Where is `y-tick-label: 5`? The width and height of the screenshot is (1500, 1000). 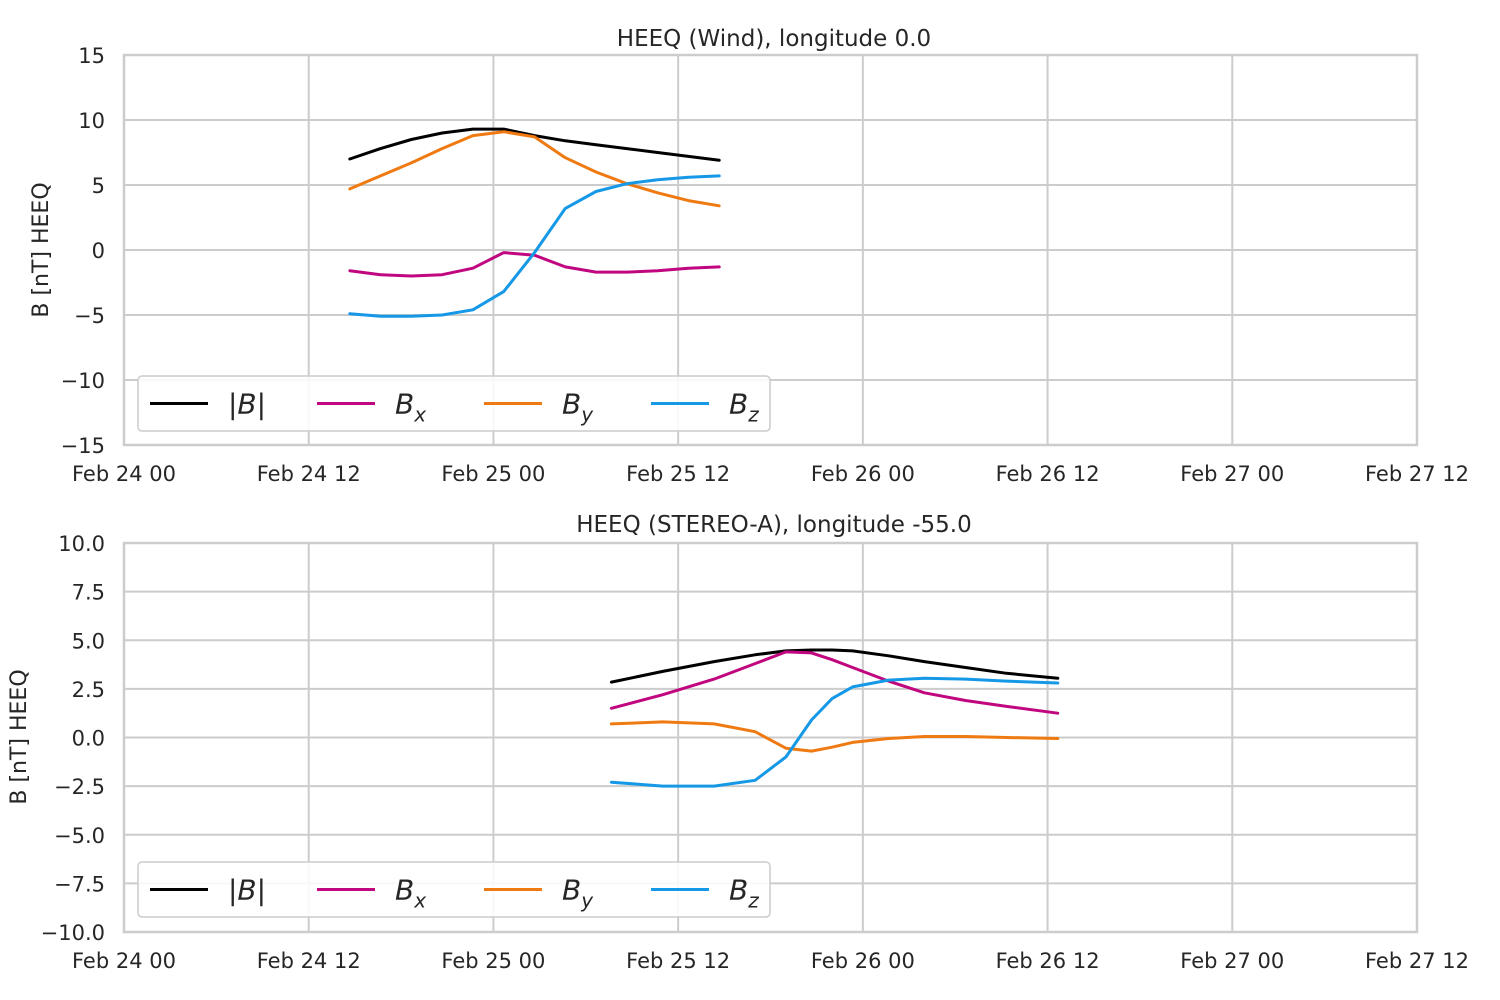
y-tick-label: 5 is located at coordinates (98, 186).